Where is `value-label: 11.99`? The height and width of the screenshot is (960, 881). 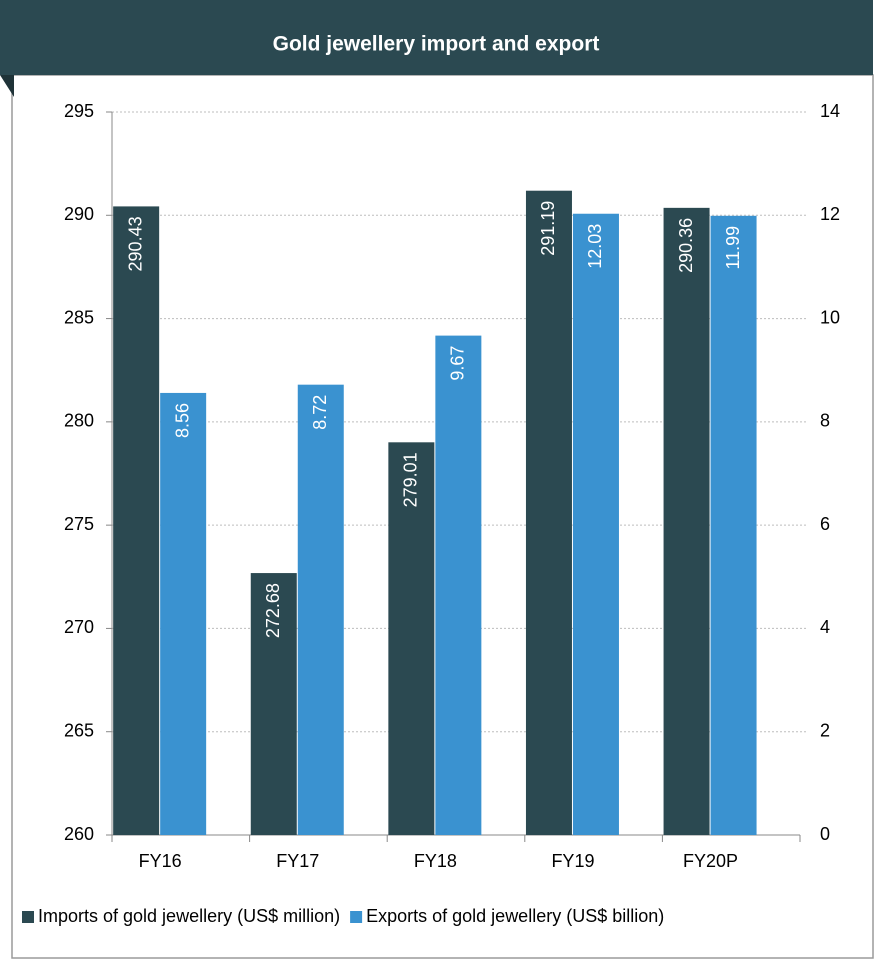 value-label: 11.99 is located at coordinates (733, 248).